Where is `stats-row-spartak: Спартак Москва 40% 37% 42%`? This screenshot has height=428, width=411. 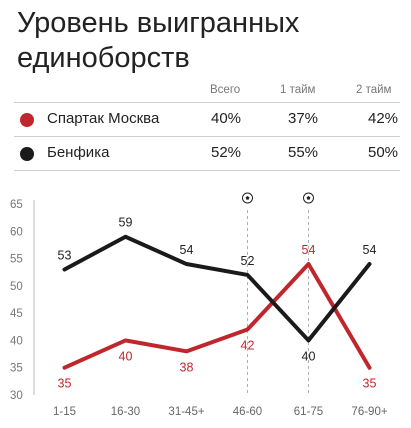
stats-row-spartak: Спартак Москва 40% 37% 42% is located at coordinates (207, 120).